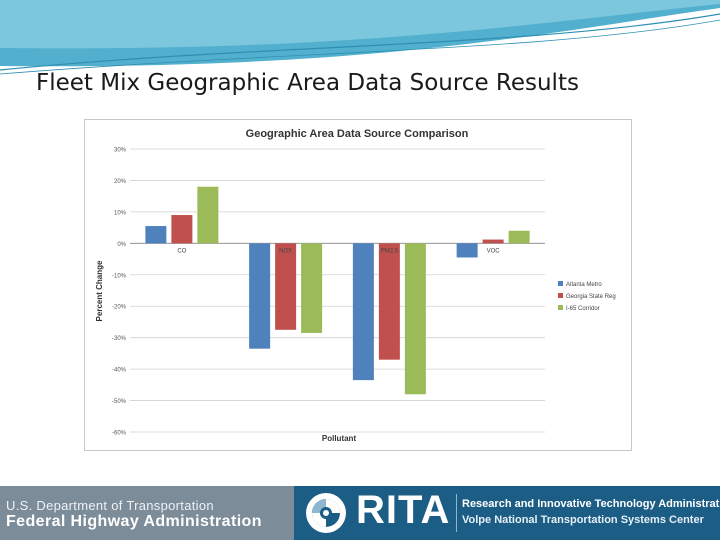  What do you see at coordinates (119, 308) in the screenshot?
I see `y-tick-label: -20%` at bounding box center [119, 308].